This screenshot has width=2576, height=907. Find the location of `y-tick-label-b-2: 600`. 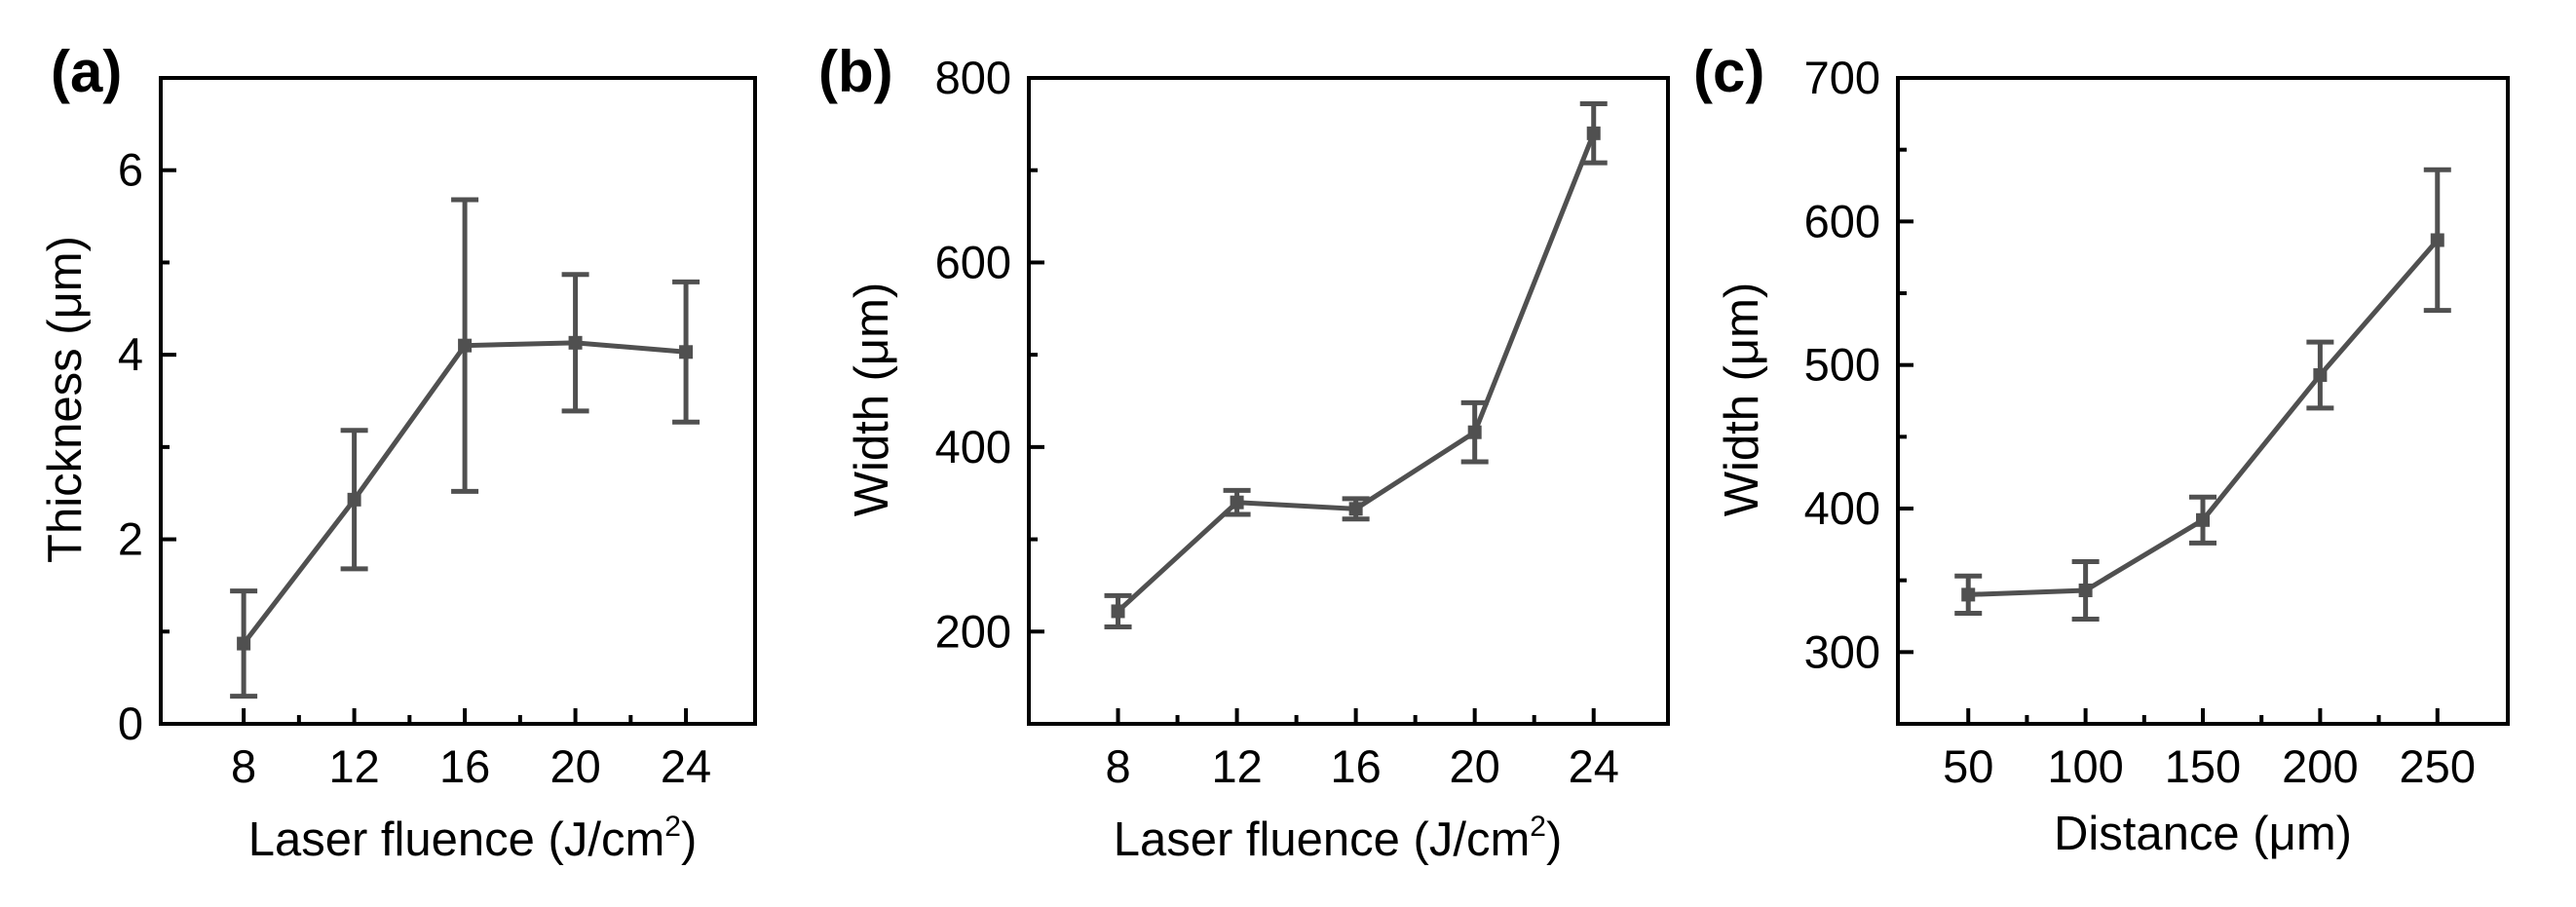

y-tick-label-b-2: 600 is located at coordinates (973, 261).